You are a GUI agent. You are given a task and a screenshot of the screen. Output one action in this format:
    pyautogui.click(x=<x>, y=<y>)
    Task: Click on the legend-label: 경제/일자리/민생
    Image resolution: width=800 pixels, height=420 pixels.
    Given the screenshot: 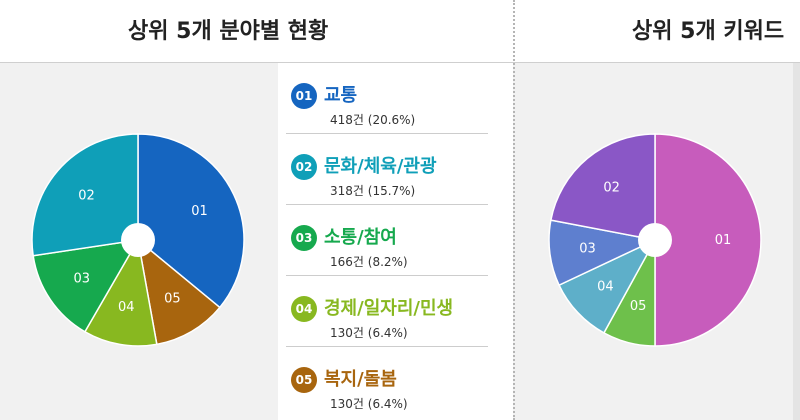 What is the action you would take?
    pyautogui.click(x=389, y=308)
    